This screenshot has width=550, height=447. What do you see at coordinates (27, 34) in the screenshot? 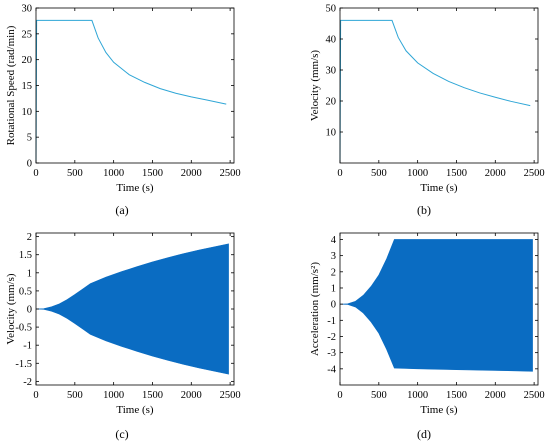
I see `y-tick-label: 25` at bounding box center [27, 34].